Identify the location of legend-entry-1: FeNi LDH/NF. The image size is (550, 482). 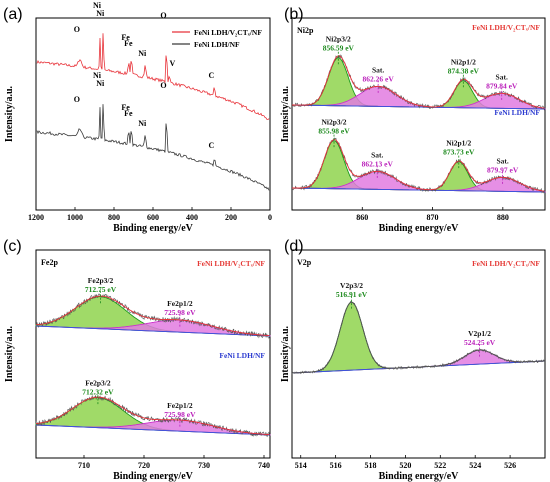
(217, 44).